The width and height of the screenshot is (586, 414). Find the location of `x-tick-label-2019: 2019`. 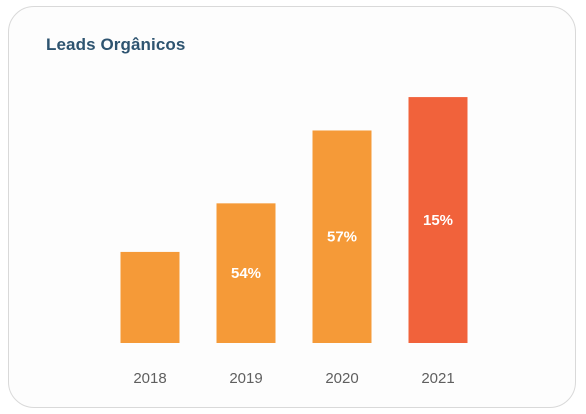

x-tick-label-2019: 2019 is located at coordinates (245, 378).